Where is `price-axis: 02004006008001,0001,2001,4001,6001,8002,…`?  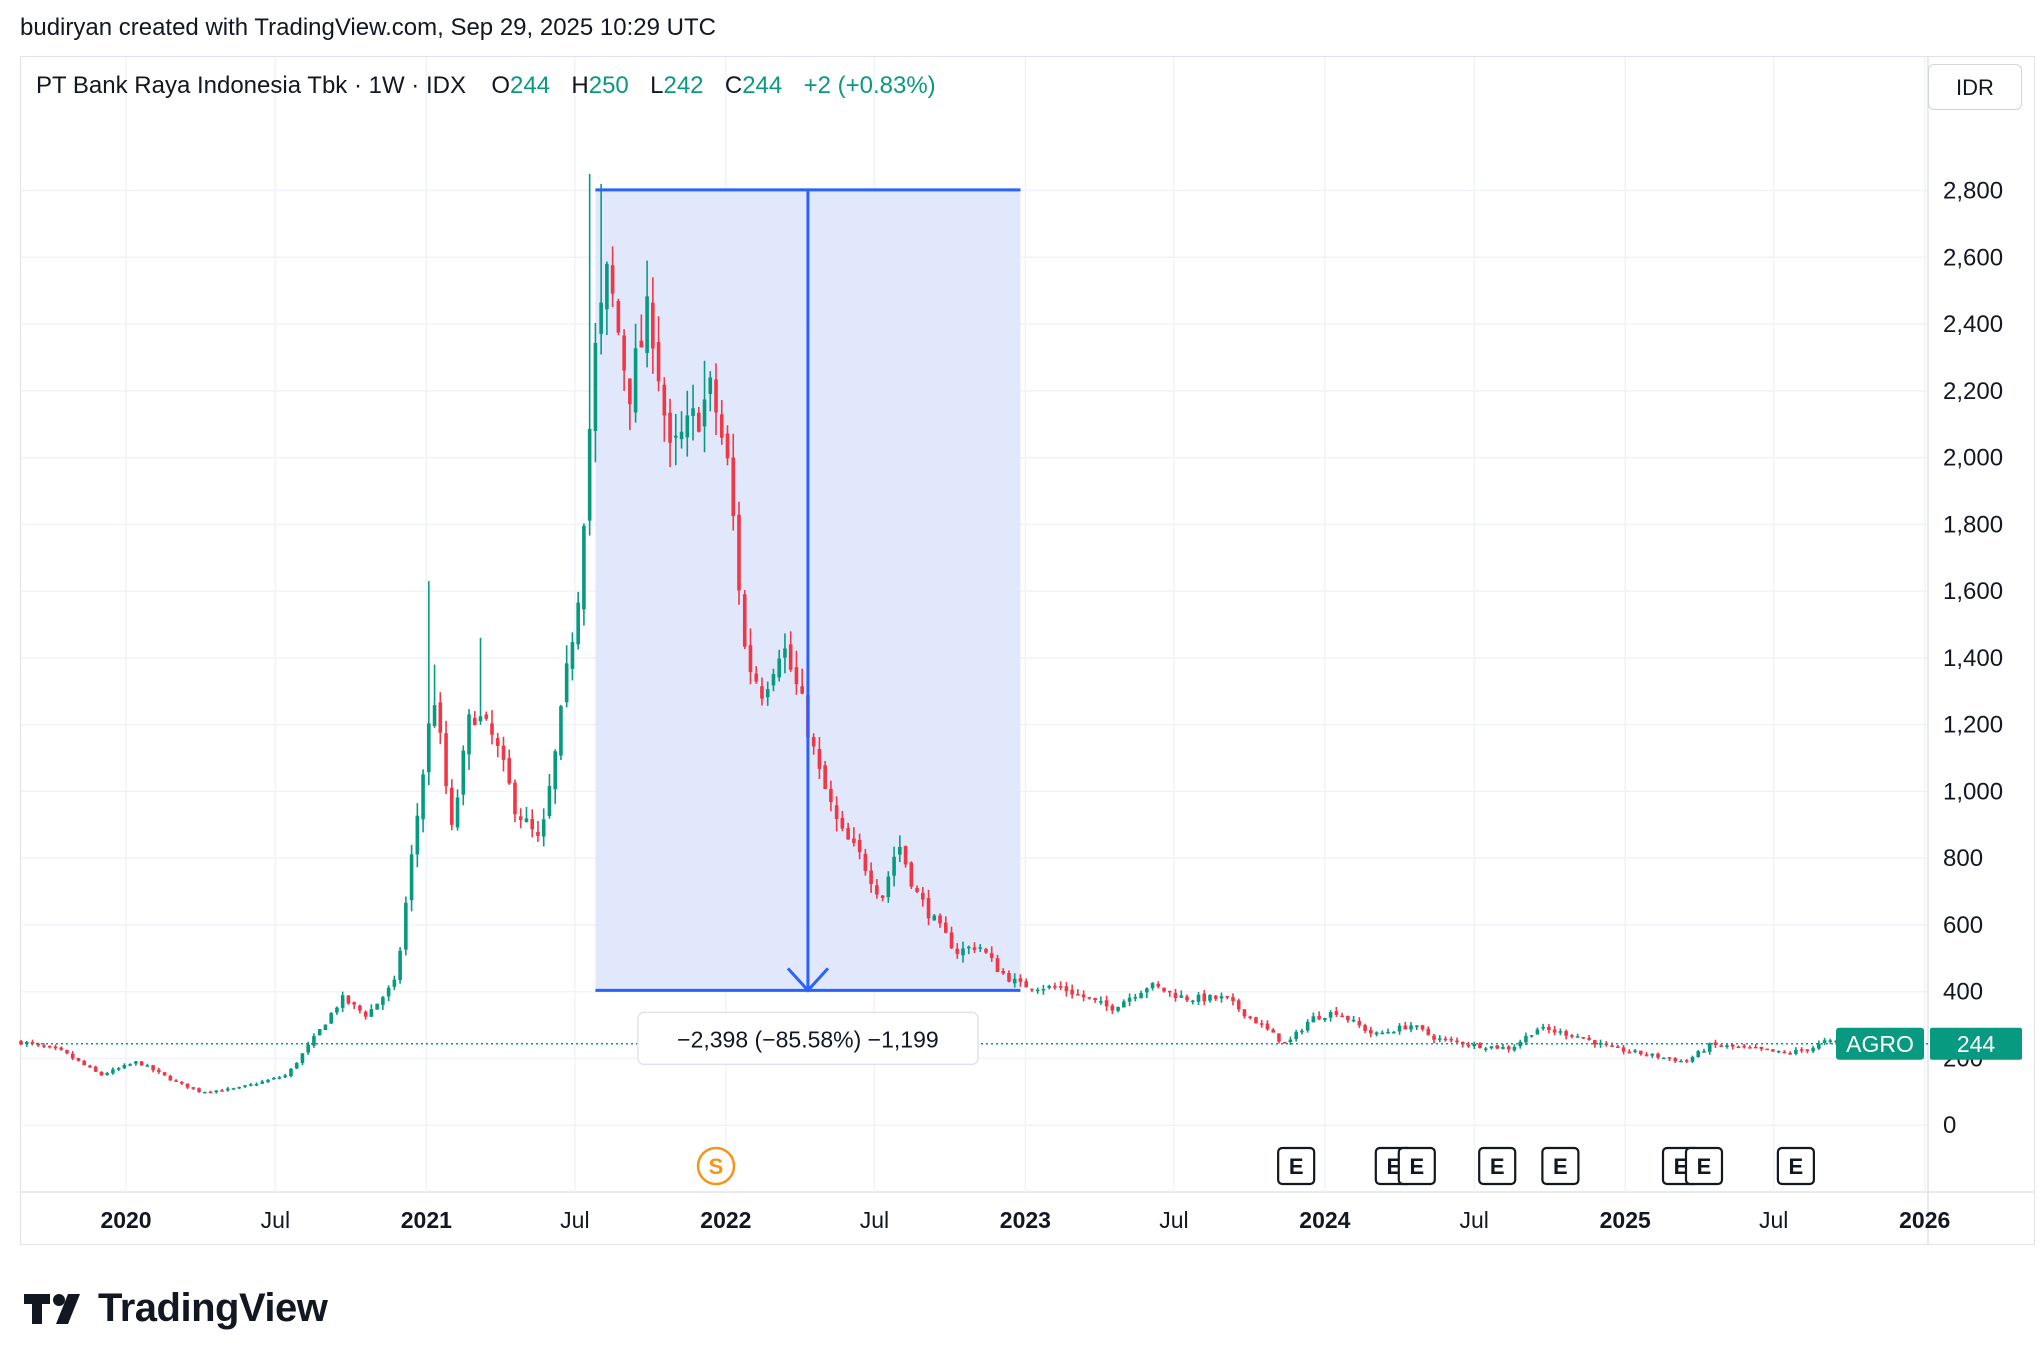
price-axis: 02004006008001,0001,2001,4001,6001,8002,… is located at coordinates (1973, 659).